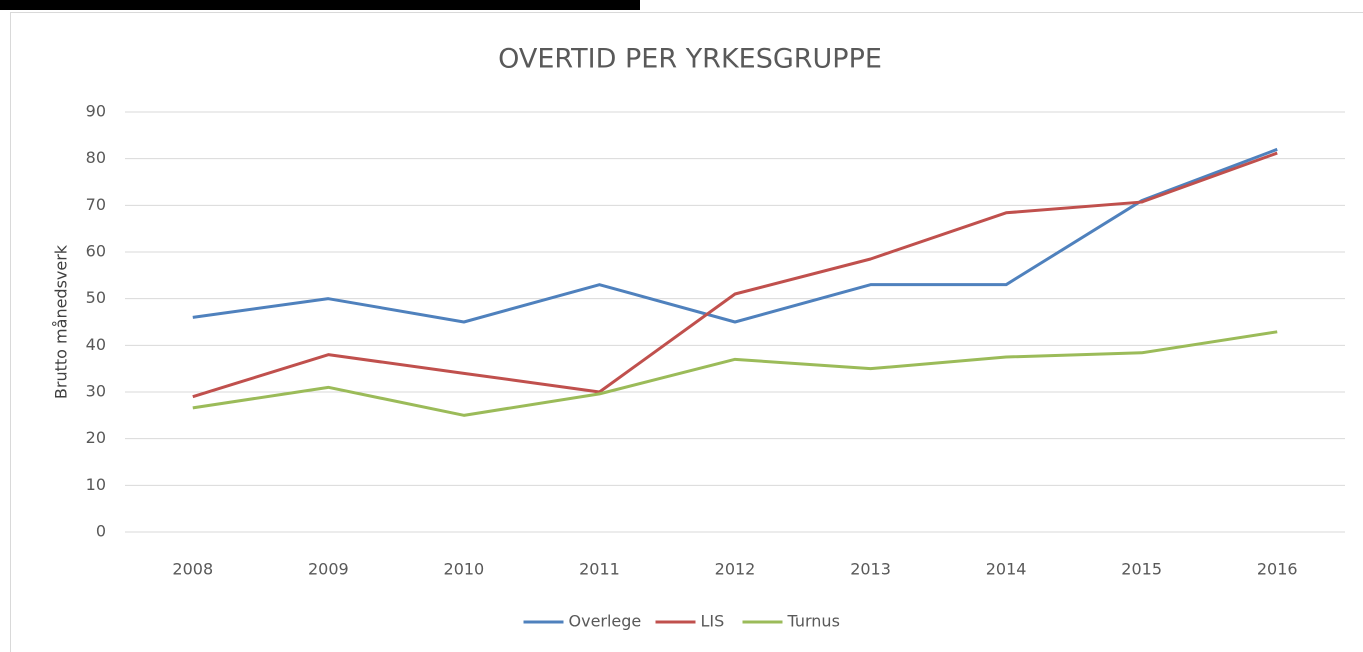  I want to click on y-tick-label: 20, so click(96, 437).